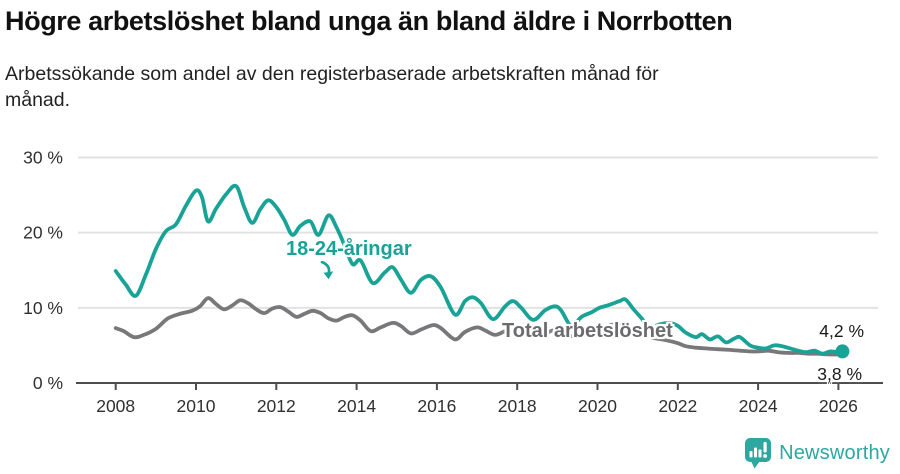 Image resolution: width=900 pixels, height=474 pixels. I want to click on x-tick-label: 2024, so click(758, 406).